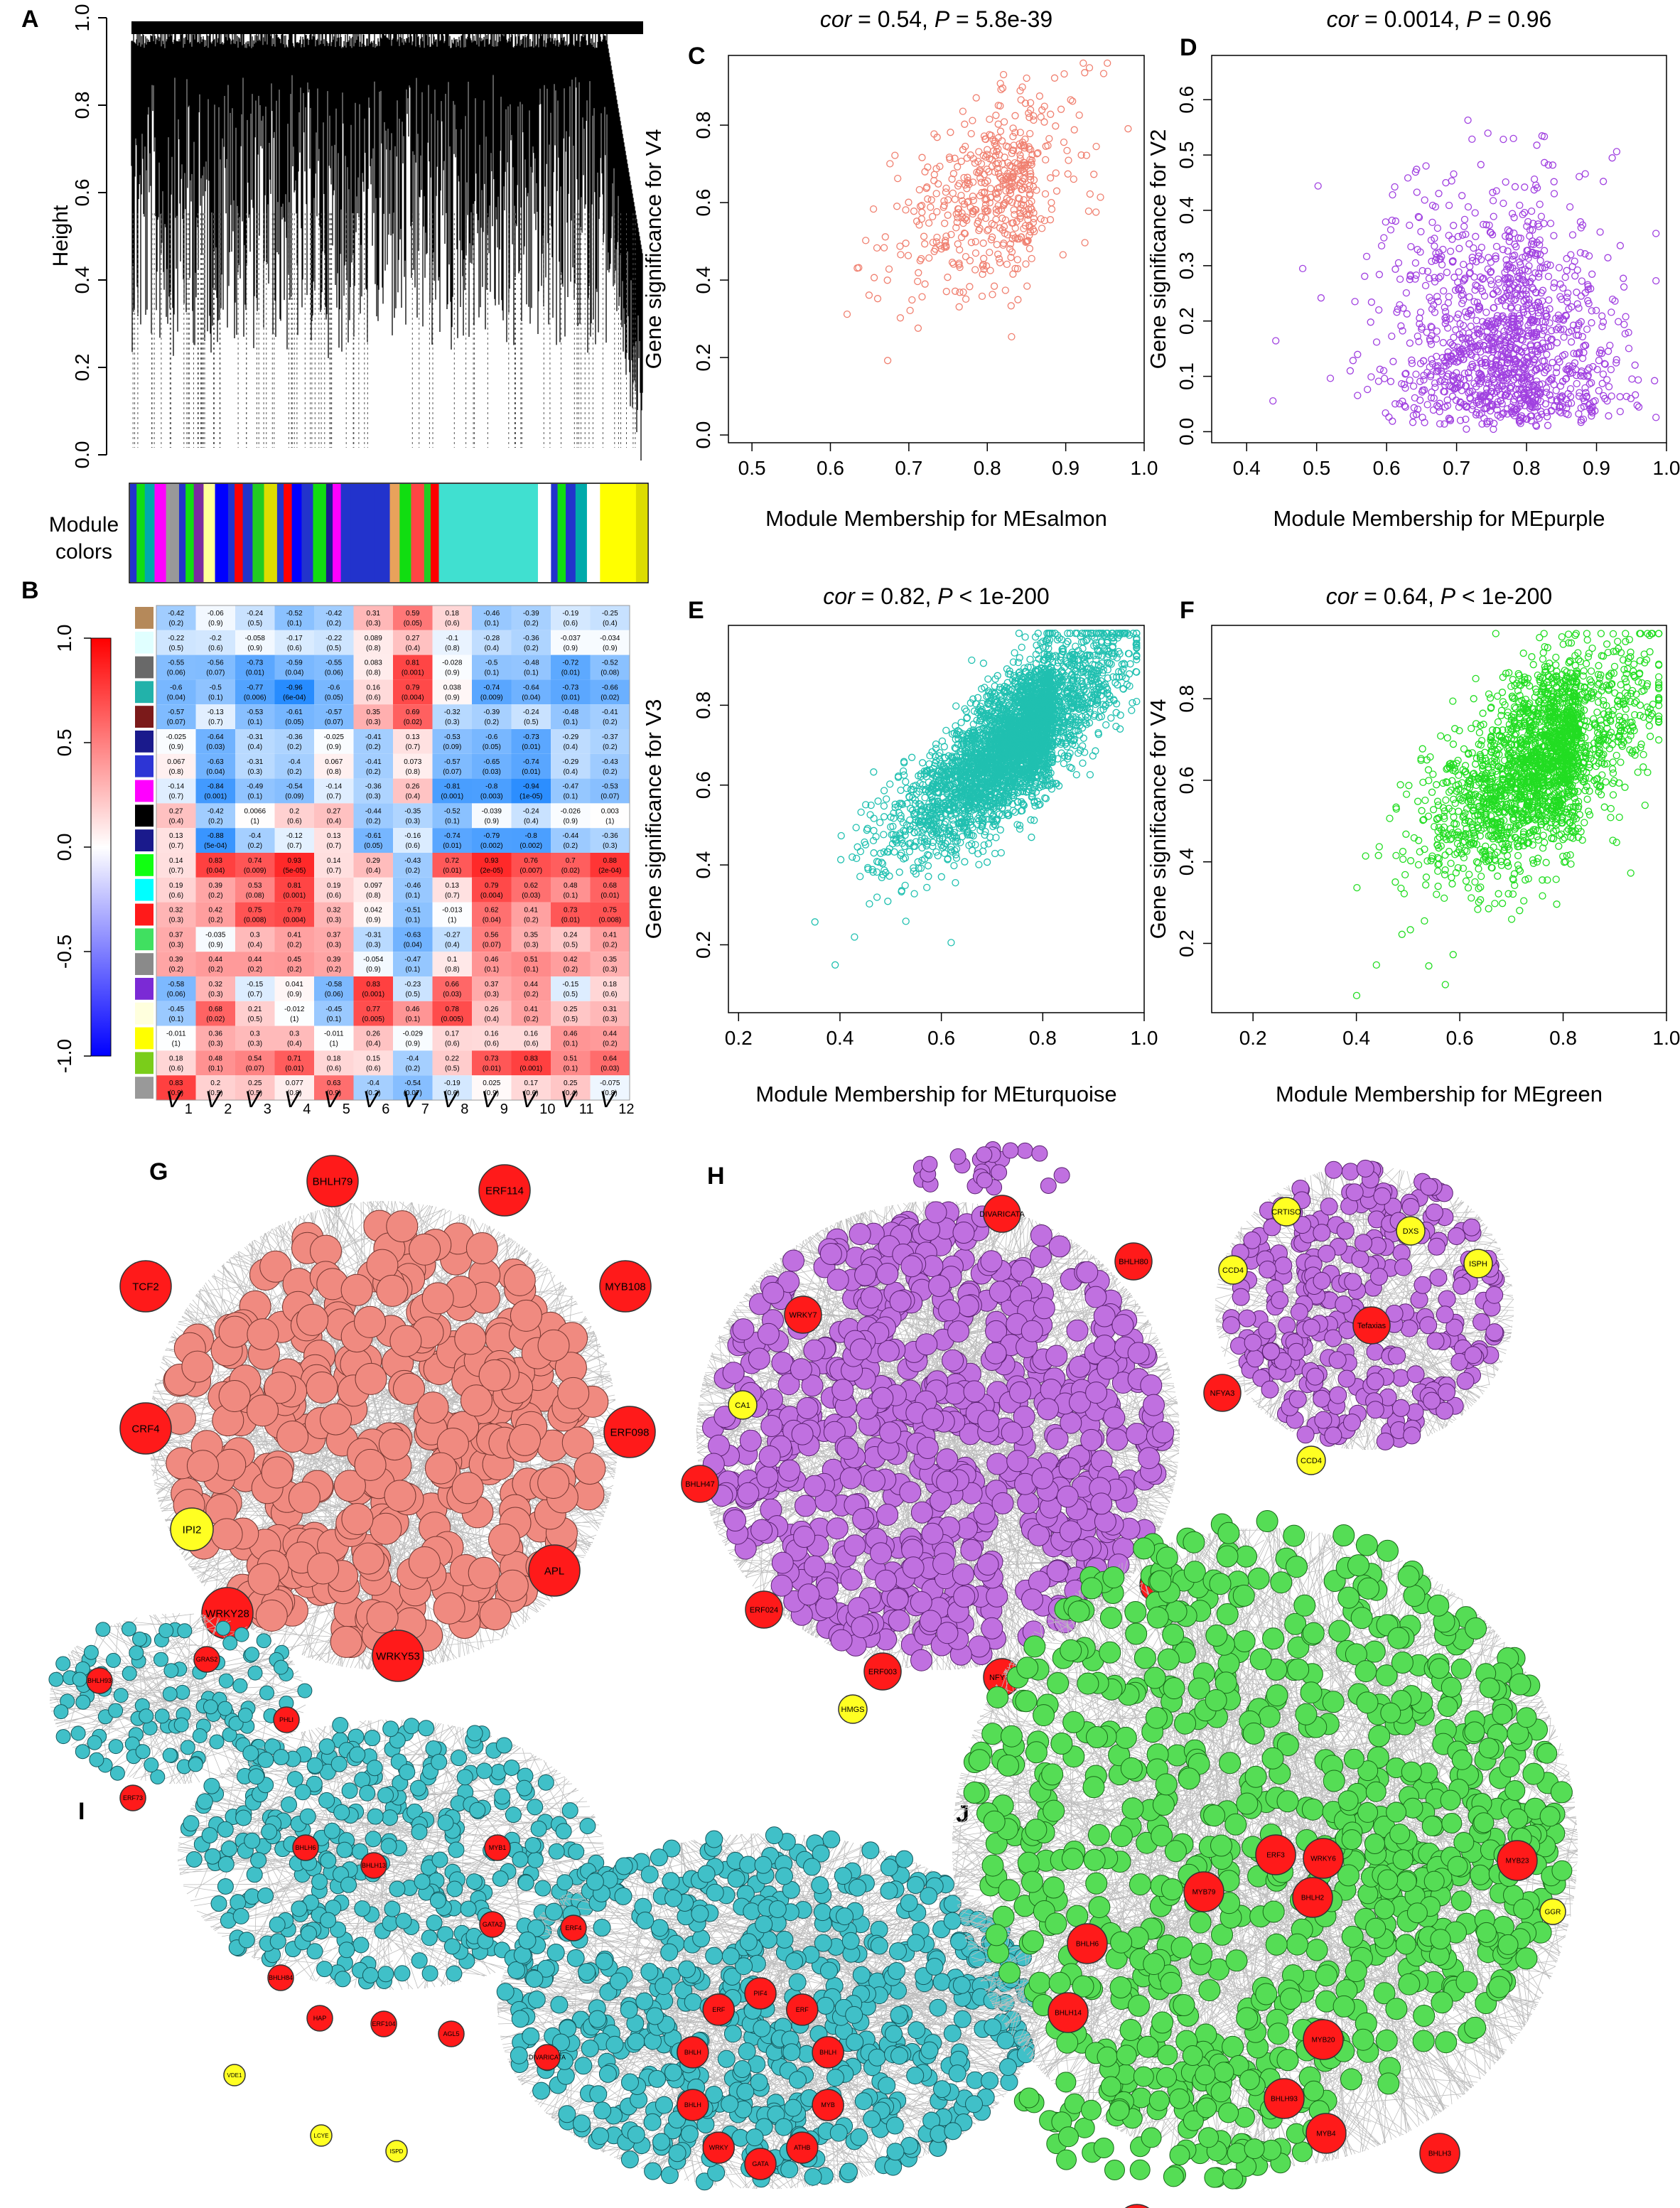 Image resolution: width=1680 pixels, height=2208 pixels. I want to click on heatmap-cell-value: -0.56, so click(216, 663).